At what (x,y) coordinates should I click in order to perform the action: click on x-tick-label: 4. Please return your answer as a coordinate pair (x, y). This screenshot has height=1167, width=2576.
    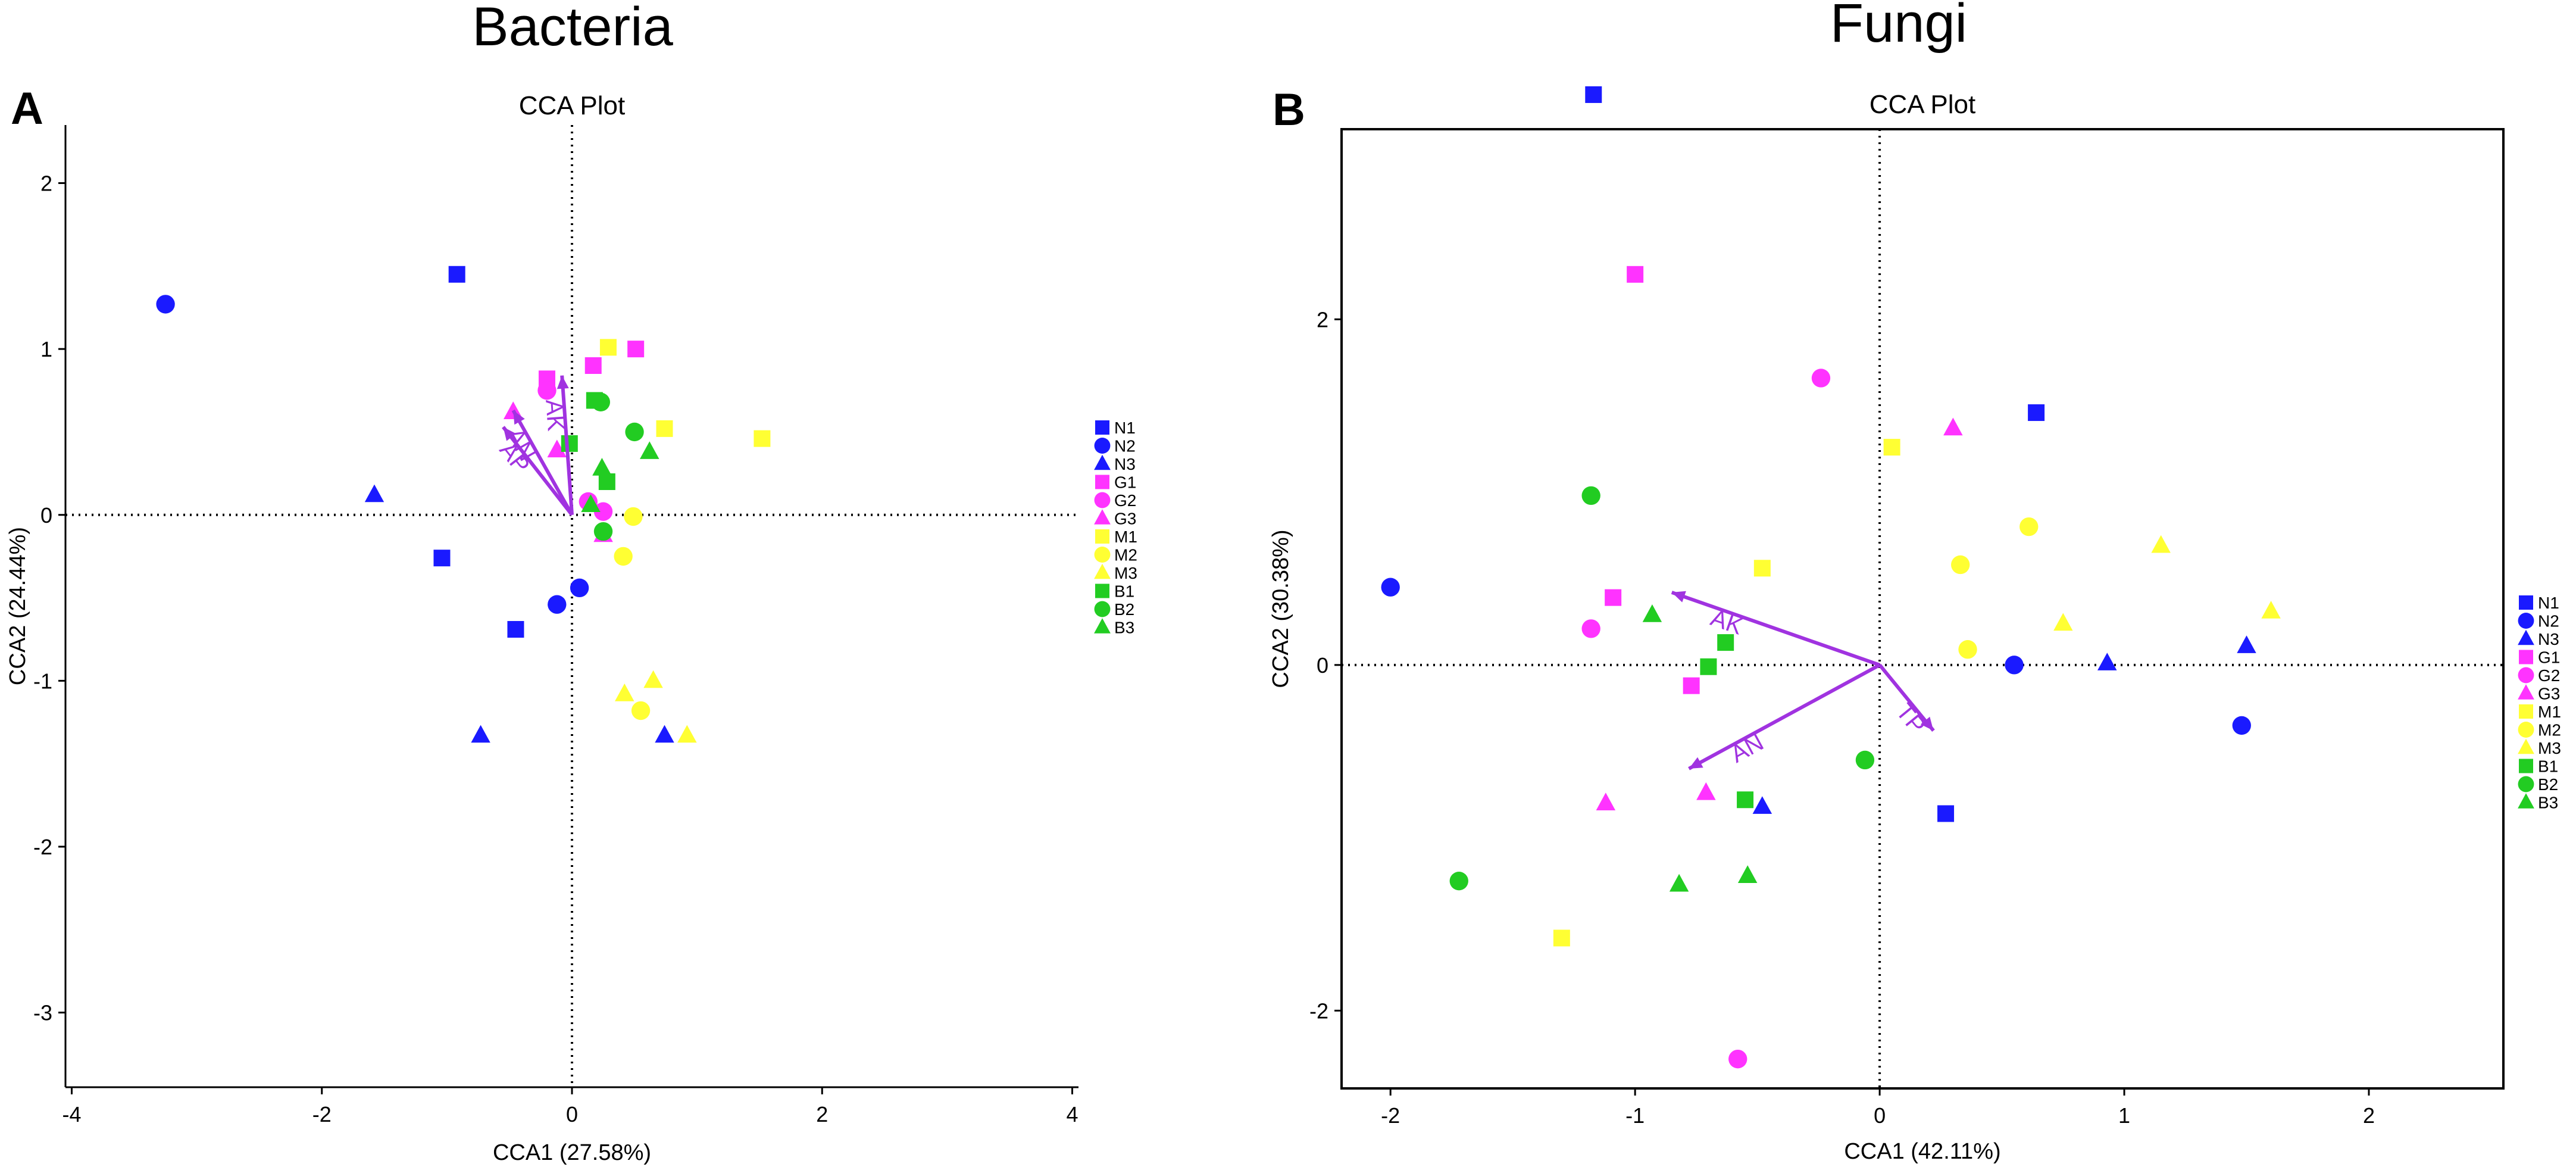
    Looking at the image, I should click on (1072, 1114).